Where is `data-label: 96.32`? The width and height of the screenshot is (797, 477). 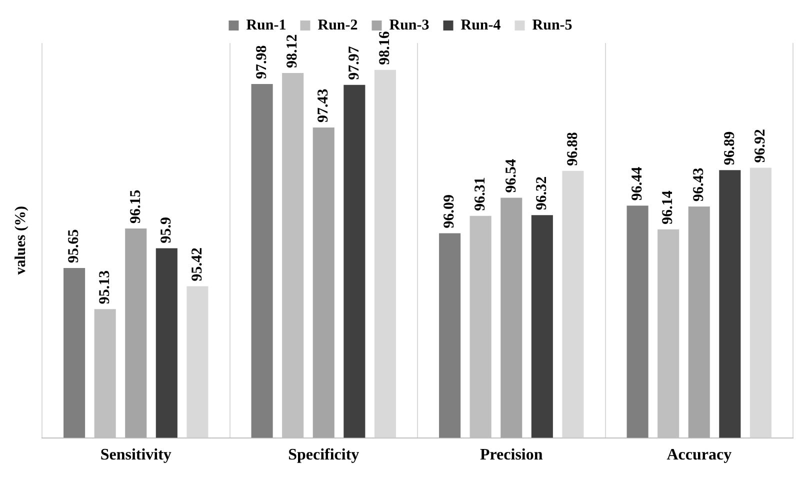
data-label: 96.32 is located at coordinates (542, 193).